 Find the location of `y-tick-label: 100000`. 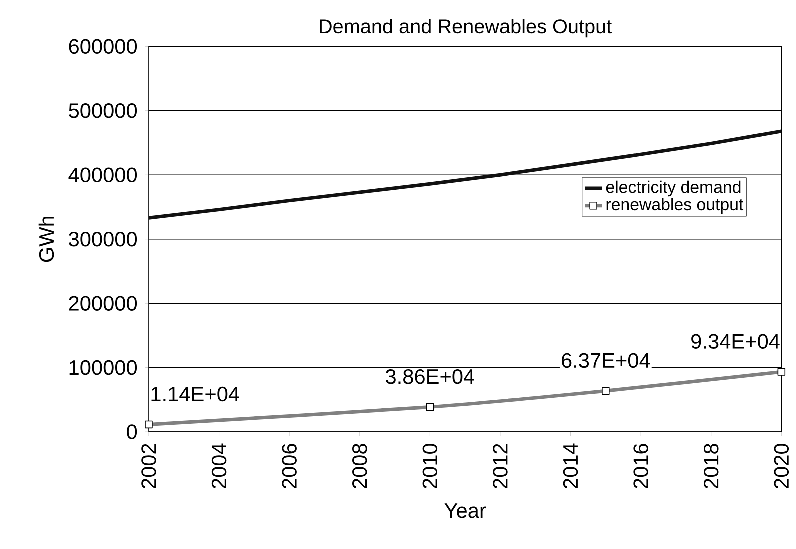

y-tick-label: 100000 is located at coordinates (104, 368).